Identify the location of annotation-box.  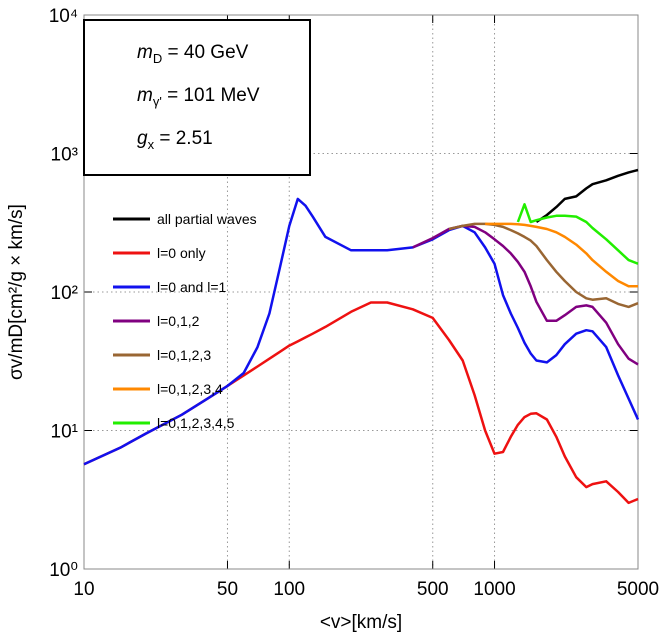
(197, 97).